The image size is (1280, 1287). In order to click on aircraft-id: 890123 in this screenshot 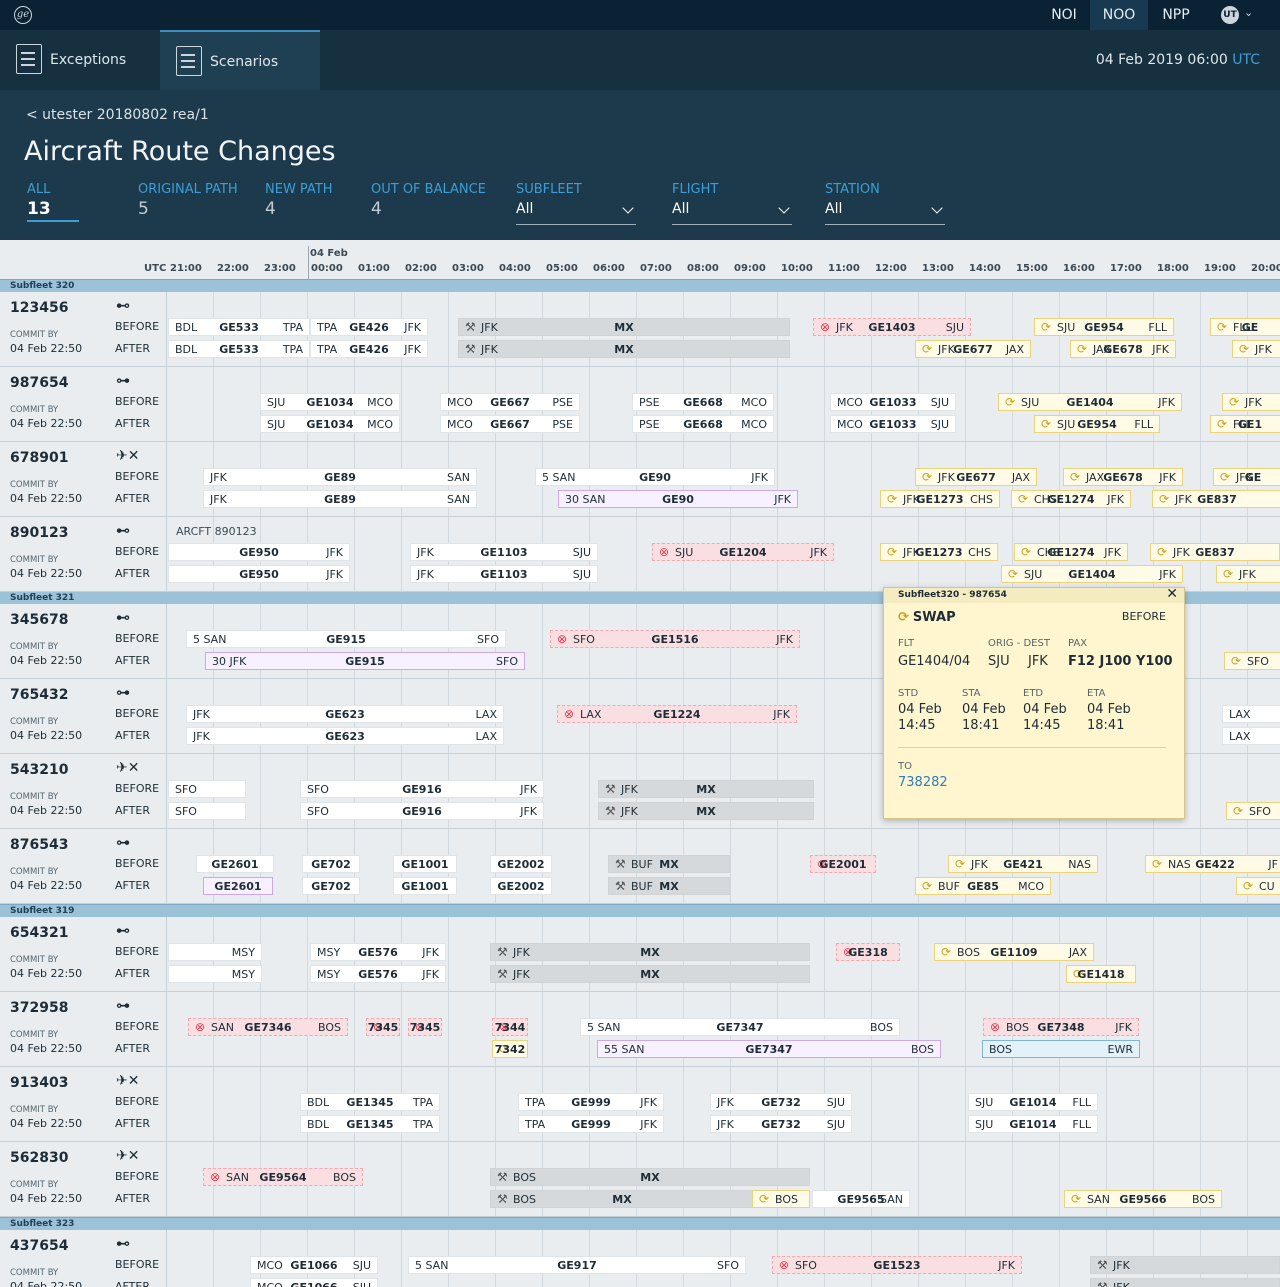, I will do `click(39, 533)`.